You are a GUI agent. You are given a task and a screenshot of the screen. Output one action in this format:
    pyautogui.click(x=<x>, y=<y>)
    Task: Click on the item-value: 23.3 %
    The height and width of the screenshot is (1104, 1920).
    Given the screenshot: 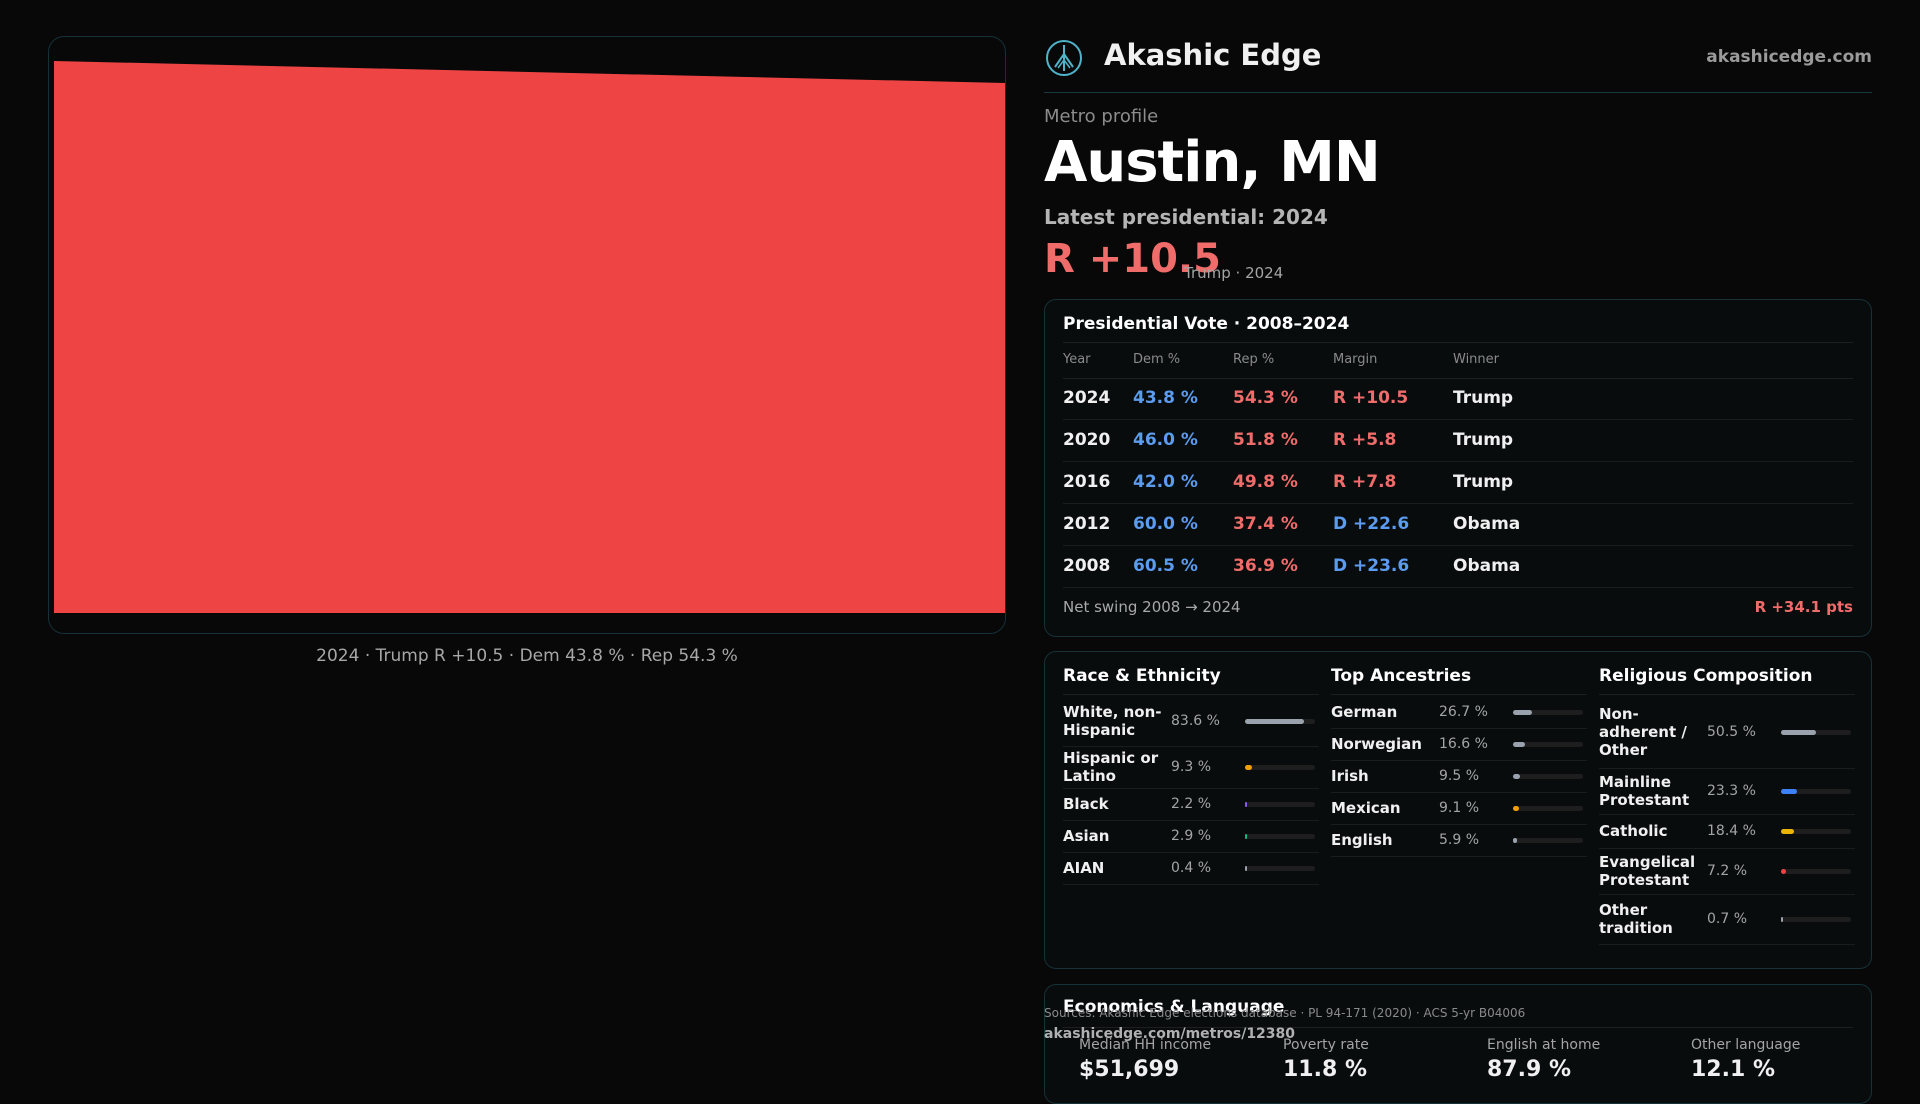 What is the action you would take?
    pyautogui.click(x=1731, y=790)
    